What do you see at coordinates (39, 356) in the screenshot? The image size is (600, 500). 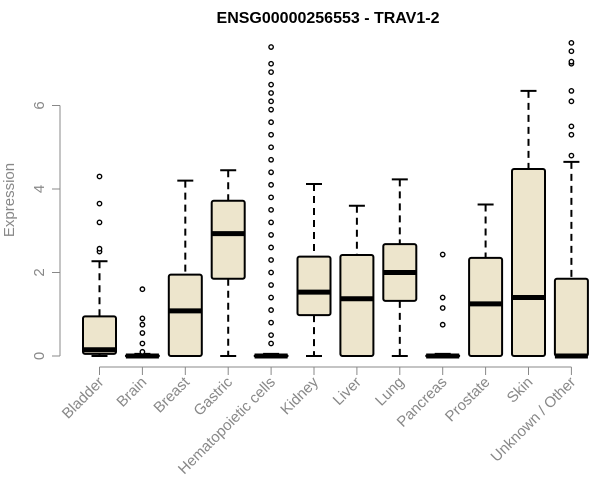 I see `y-tick-label: 0` at bounding box center [39, 356].